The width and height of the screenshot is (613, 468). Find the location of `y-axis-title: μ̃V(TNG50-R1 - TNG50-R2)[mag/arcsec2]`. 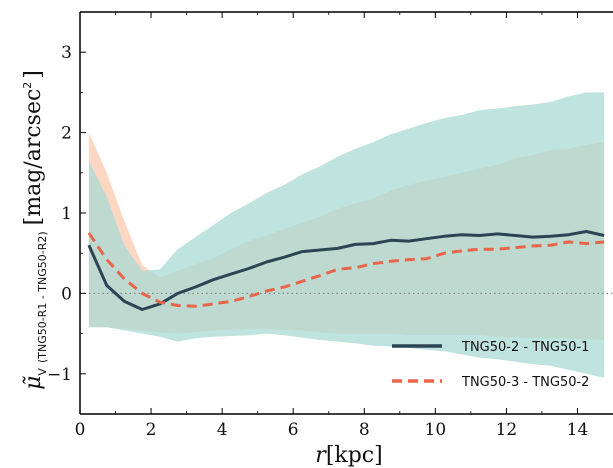

y-axis-title: μ̃V(TNG50-R1 - TNG50-R2)[mag/arcsec2] is located at coordinates (35, 230).